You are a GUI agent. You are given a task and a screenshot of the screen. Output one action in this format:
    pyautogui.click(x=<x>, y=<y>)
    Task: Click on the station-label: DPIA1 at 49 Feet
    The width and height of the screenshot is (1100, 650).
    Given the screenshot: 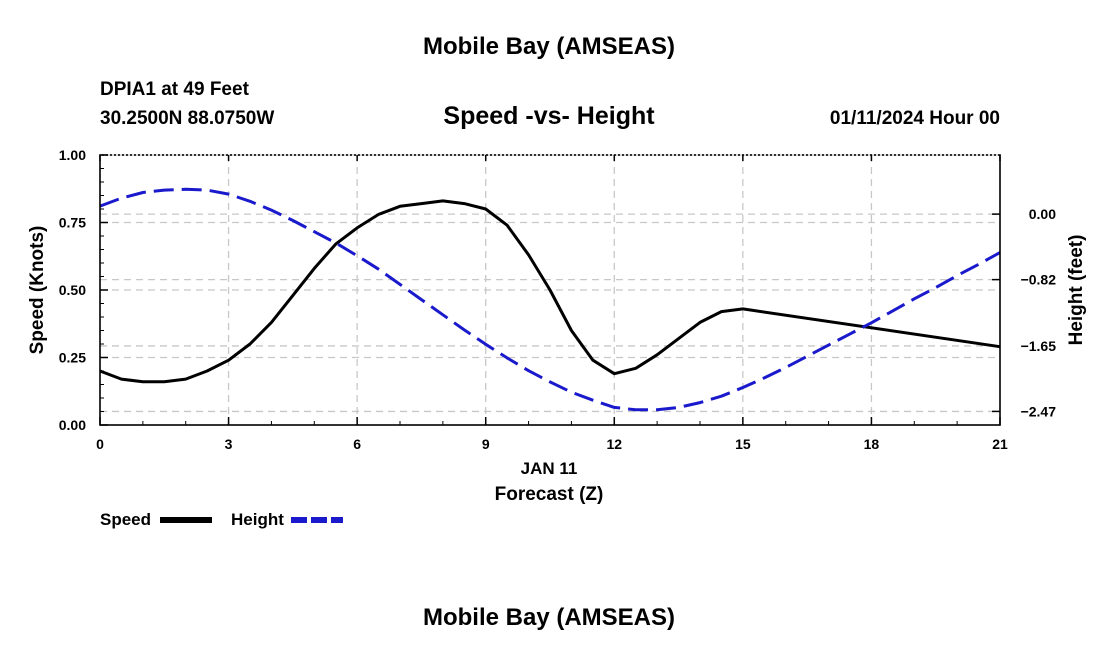 What is the action you would take?
    pyautogui.click(x=175, y=89)
    